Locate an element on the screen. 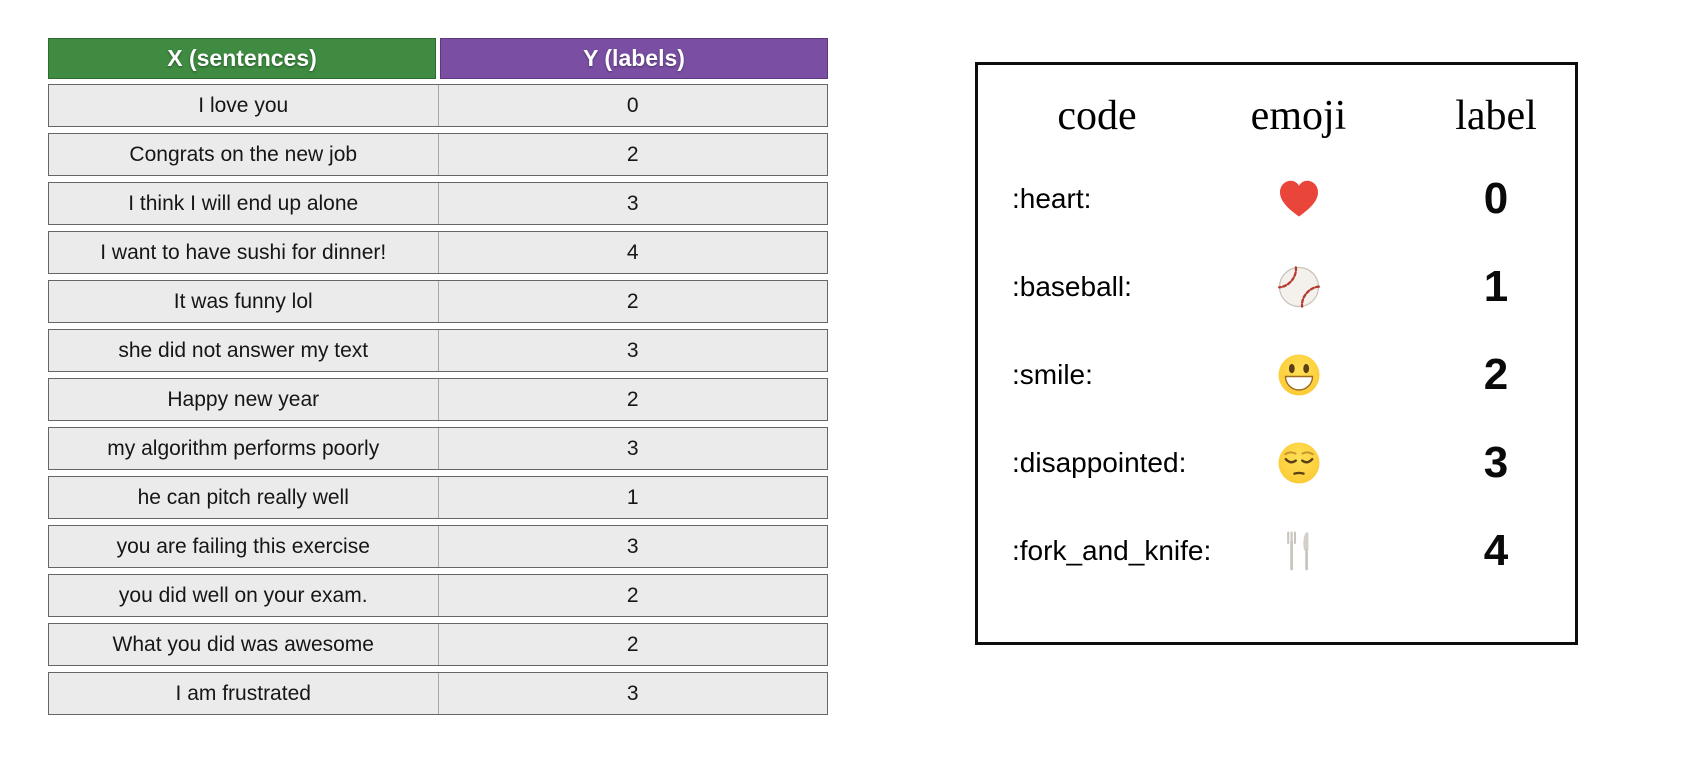 Image resolution: width=1694 pixels, height=760 pixels. table-row: I am frustrated 3 is located at coordinates (438, 693).